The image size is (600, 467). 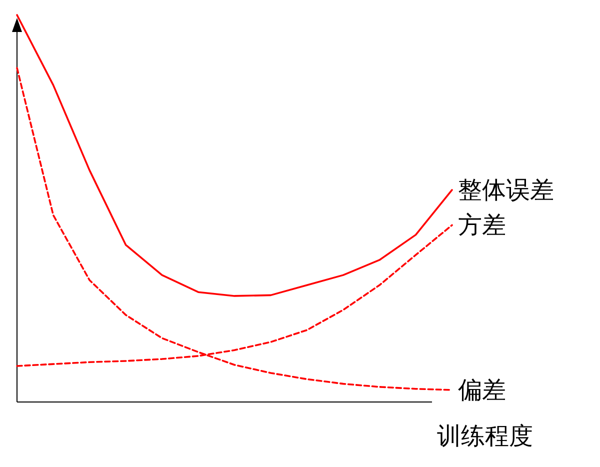 What do you see at coordinates (506, 190) in the screenshot?
I see `series-label: 整体误差` at bounding box center [506, 190].